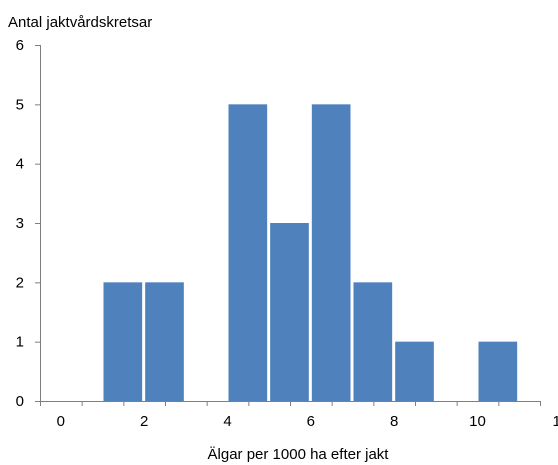 Image resolution: width=558 pixels, height=465 pixels. What do you see at coordinates (20, 401) in the screenshot?
I see `y-tick-label: 0` at bounding box center [20, 401].